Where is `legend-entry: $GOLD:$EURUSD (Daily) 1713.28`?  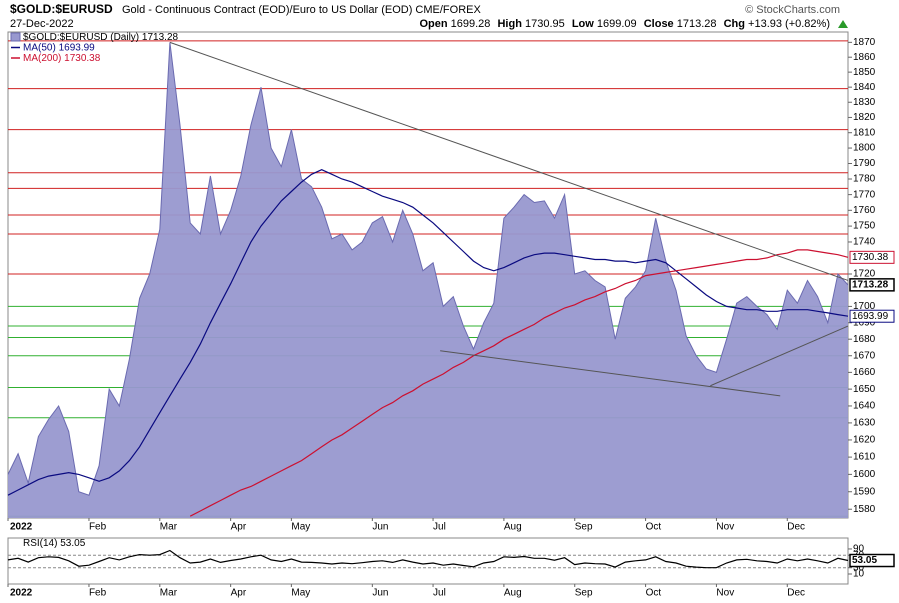 legend-entry: $GOLD:$EURUSD (Daily) 1713.28 is located at coordinates (101, 37).